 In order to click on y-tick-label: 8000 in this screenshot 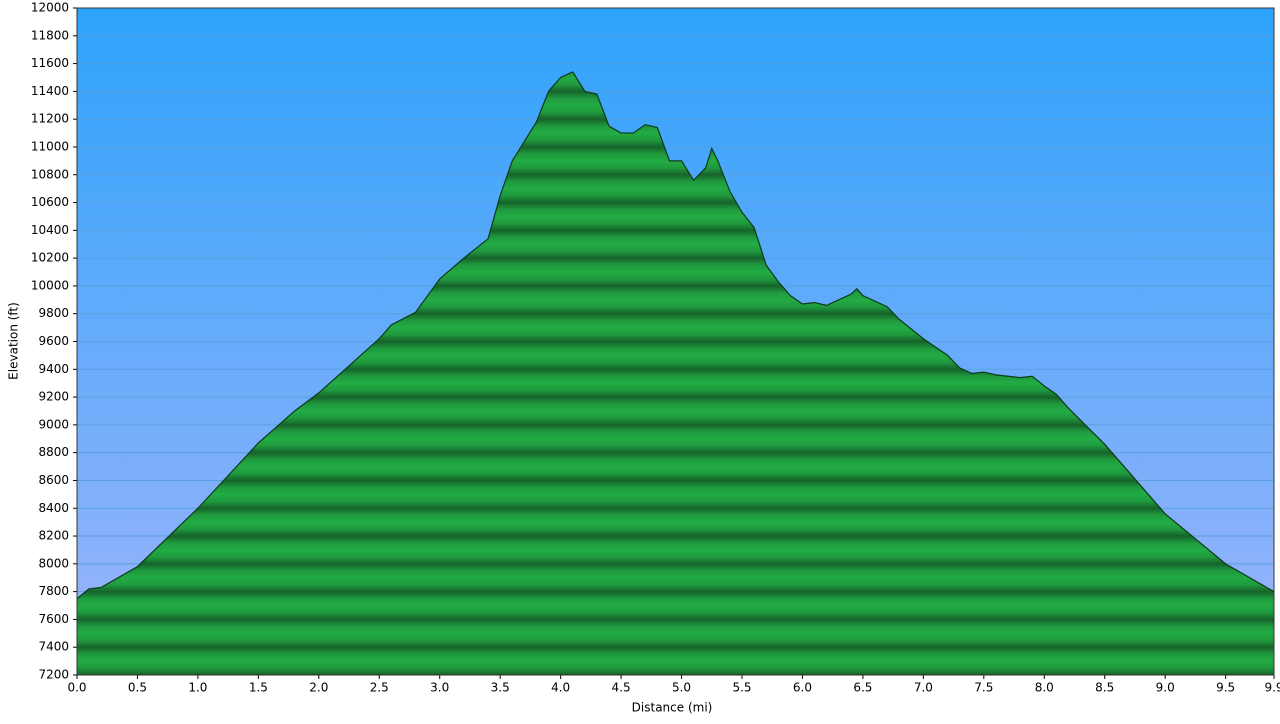, I will do `click(53, 563)`.